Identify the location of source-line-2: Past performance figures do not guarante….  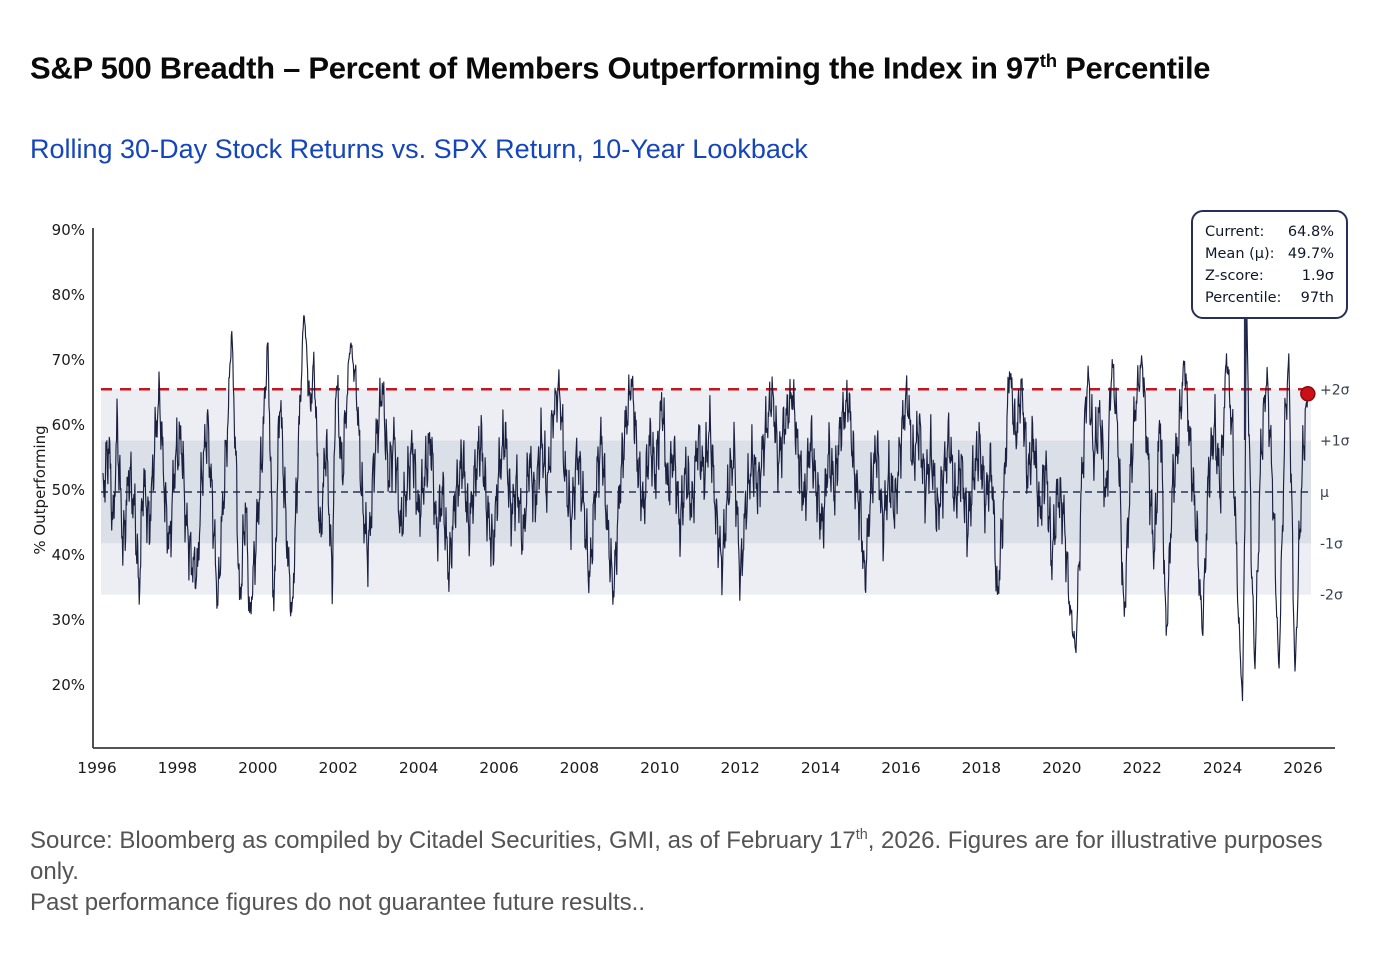
(338, 902).